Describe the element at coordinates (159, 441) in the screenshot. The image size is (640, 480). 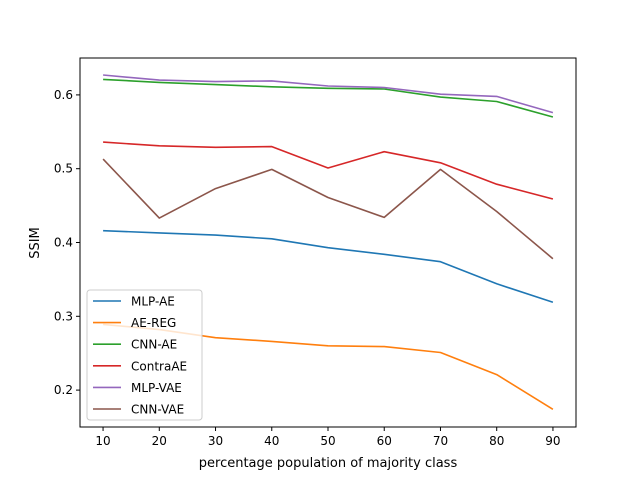
I see `x-tick-label: 20` at that location.